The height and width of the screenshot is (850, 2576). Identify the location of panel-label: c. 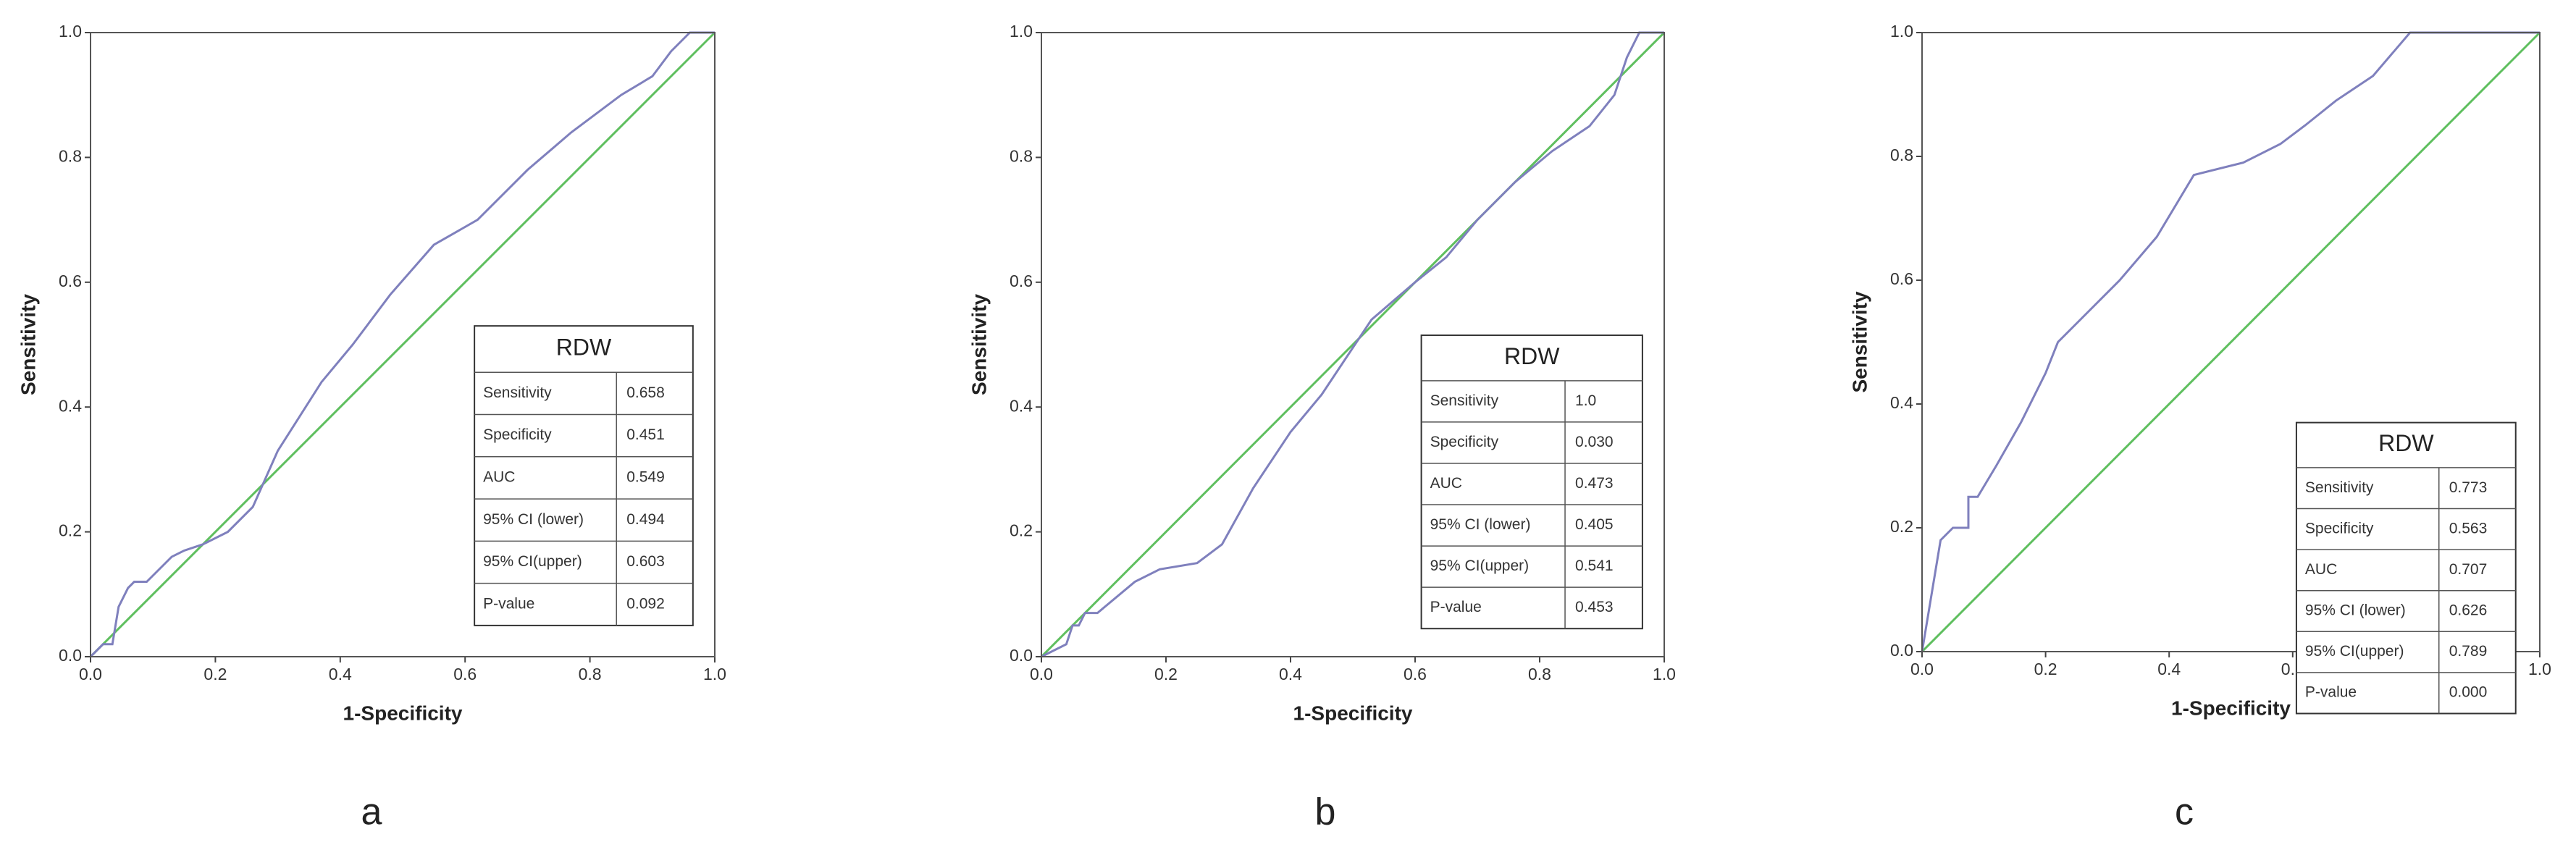
(2184, 812).